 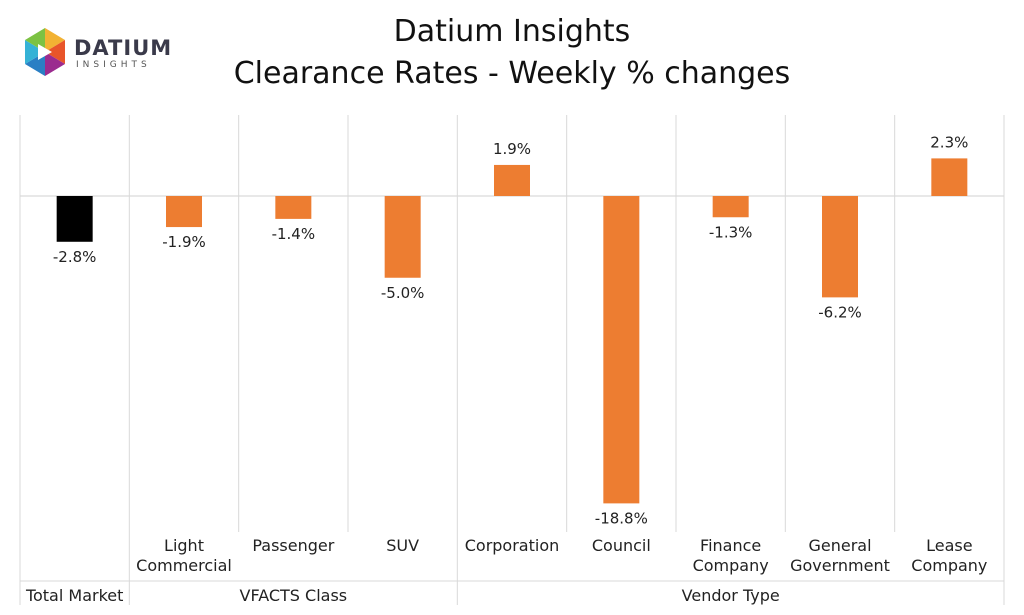 What do you see at coordinates (184, 565) in the screenshot?
I see `category-label: Commercial` at bounding box center [184, 565].